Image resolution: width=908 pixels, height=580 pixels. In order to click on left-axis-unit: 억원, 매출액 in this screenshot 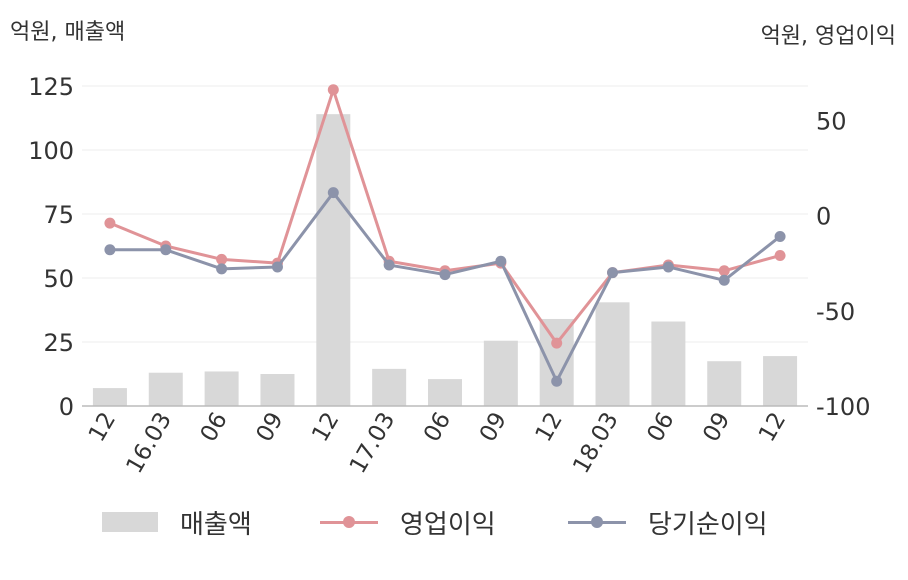, I will do `click(68, 32)`.